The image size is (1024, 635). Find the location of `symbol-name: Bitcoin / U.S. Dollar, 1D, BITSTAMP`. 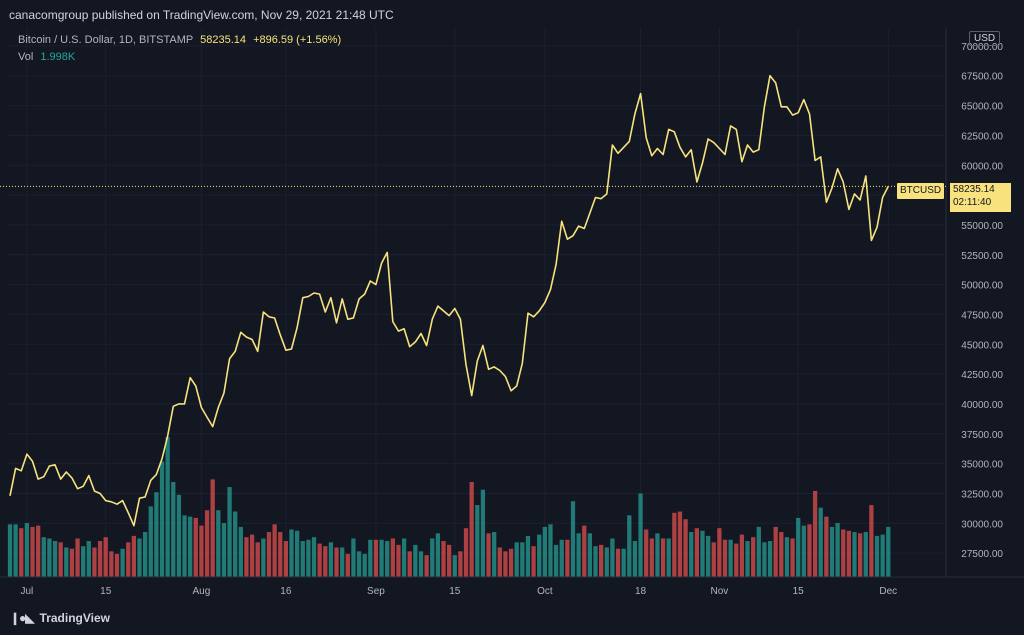

symbol-name: Bitcoin / U.S. Dollar, 1D, BITSTAMP is located at coordinates (106, 40).